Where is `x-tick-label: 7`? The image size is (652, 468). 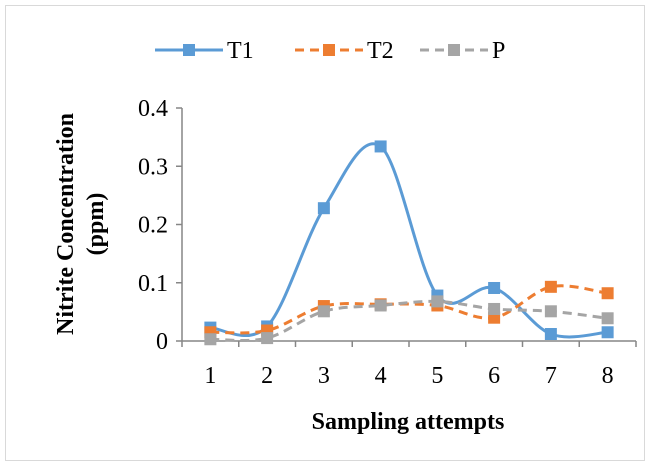 x-tick-label: 7 is located at coordinates (551, 376).